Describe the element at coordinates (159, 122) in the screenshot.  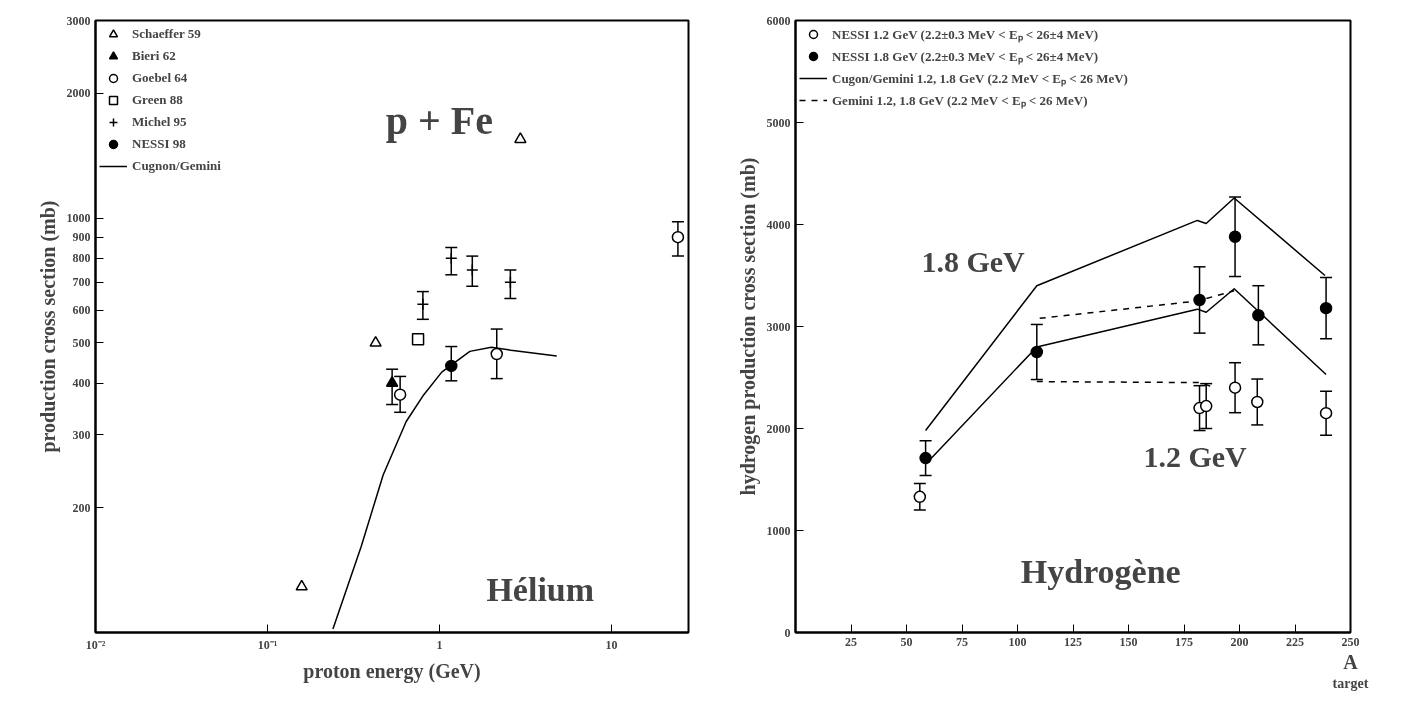
I see `legend-label: Michel 95` at that location.